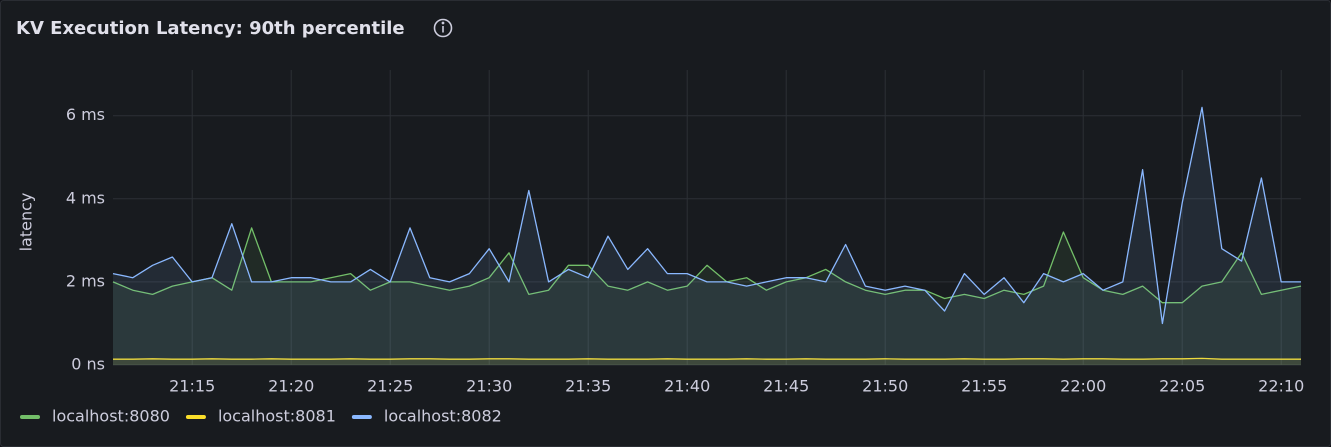 The width and height of the screenshot is (1331, 447). Describe the element at coordinates (588, 386) in the screenshot. I see `x-tick-label: 21:35` at that location.